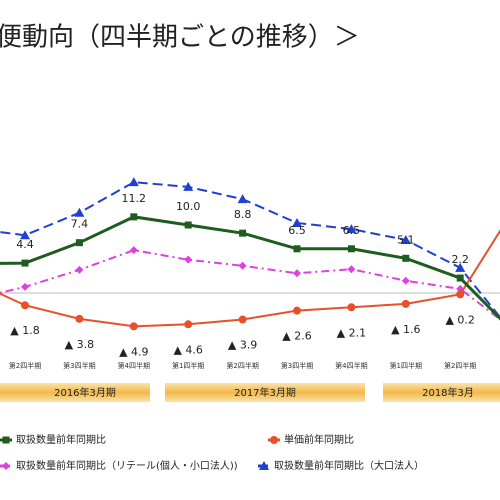 This screenshot has height=500, width=500. What do you see at coordinates (79, 344) in the screenshot?
I see `data-label: ▲ 3.8` at bounding box center [79, 344].